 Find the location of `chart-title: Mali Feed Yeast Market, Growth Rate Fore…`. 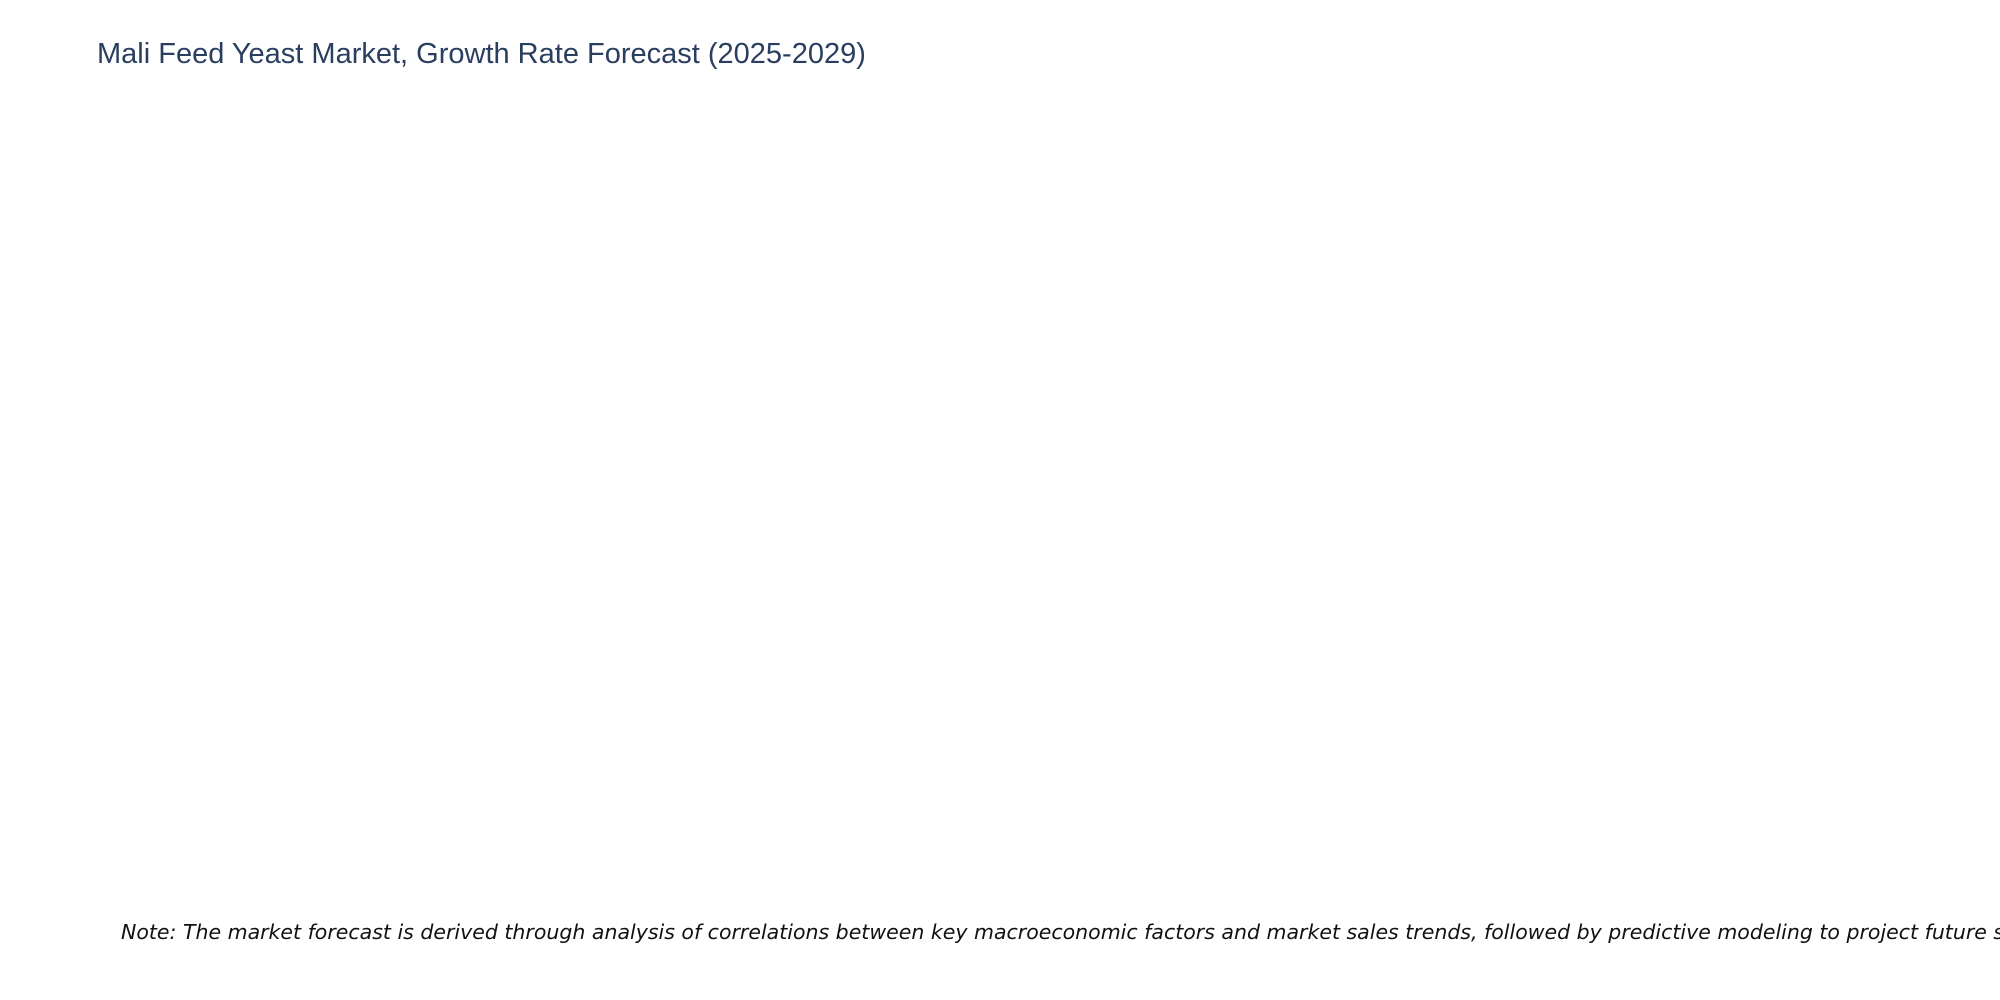

chart-title: Mali Feed Yeast Market, Growth Rate Fore… is located at coordinates (481, 54).